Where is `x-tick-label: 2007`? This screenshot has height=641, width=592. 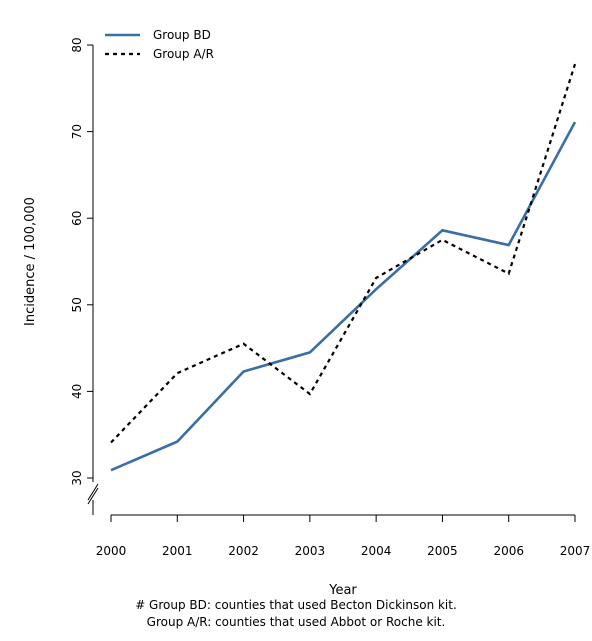
x-tick-label: 2007 is located at coordinates (575, 551).